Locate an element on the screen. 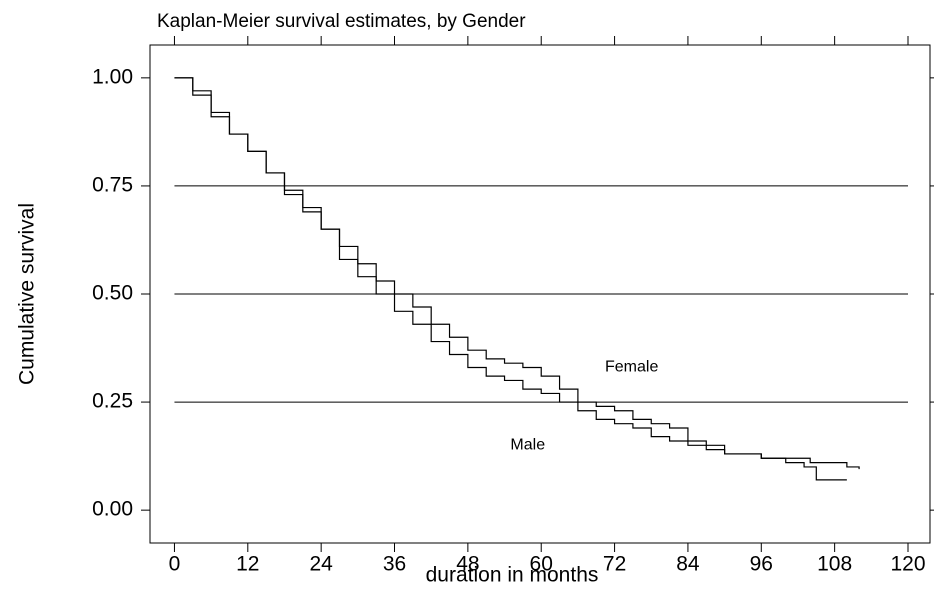  x-tick-label: 48 is located at coordinates (467, 564).